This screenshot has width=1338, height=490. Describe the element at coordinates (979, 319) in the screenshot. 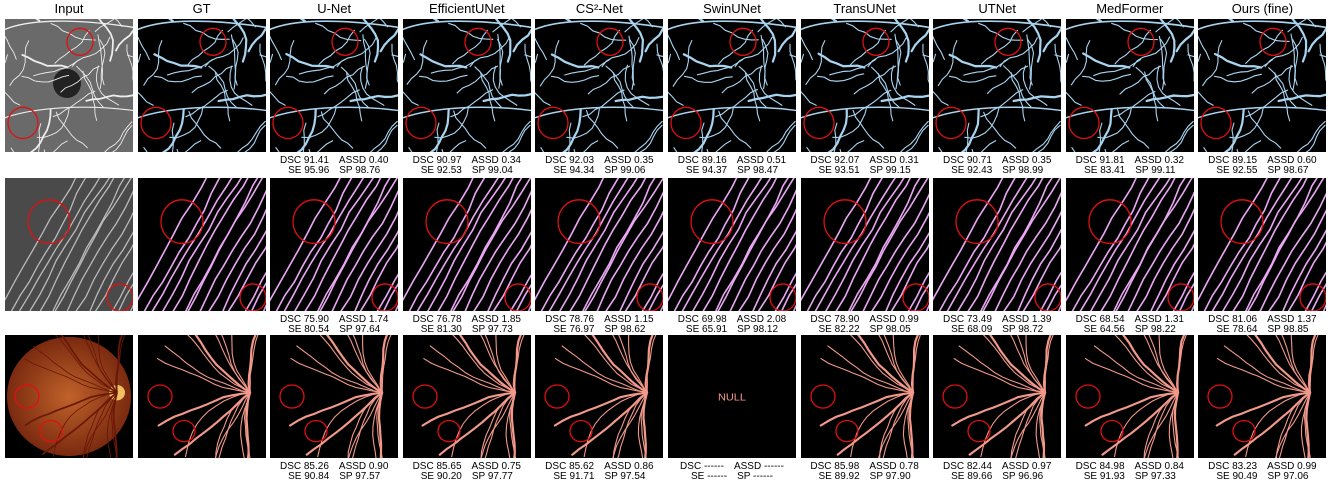

I see `metric-value: 73.49` at that location.